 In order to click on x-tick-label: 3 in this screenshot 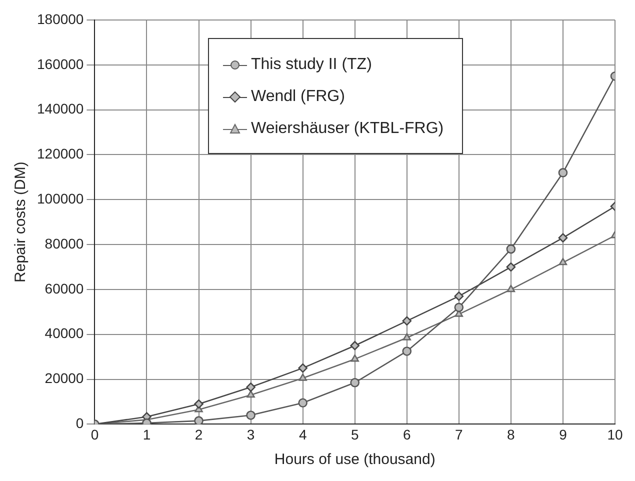, I will do `click(250, 434)`.